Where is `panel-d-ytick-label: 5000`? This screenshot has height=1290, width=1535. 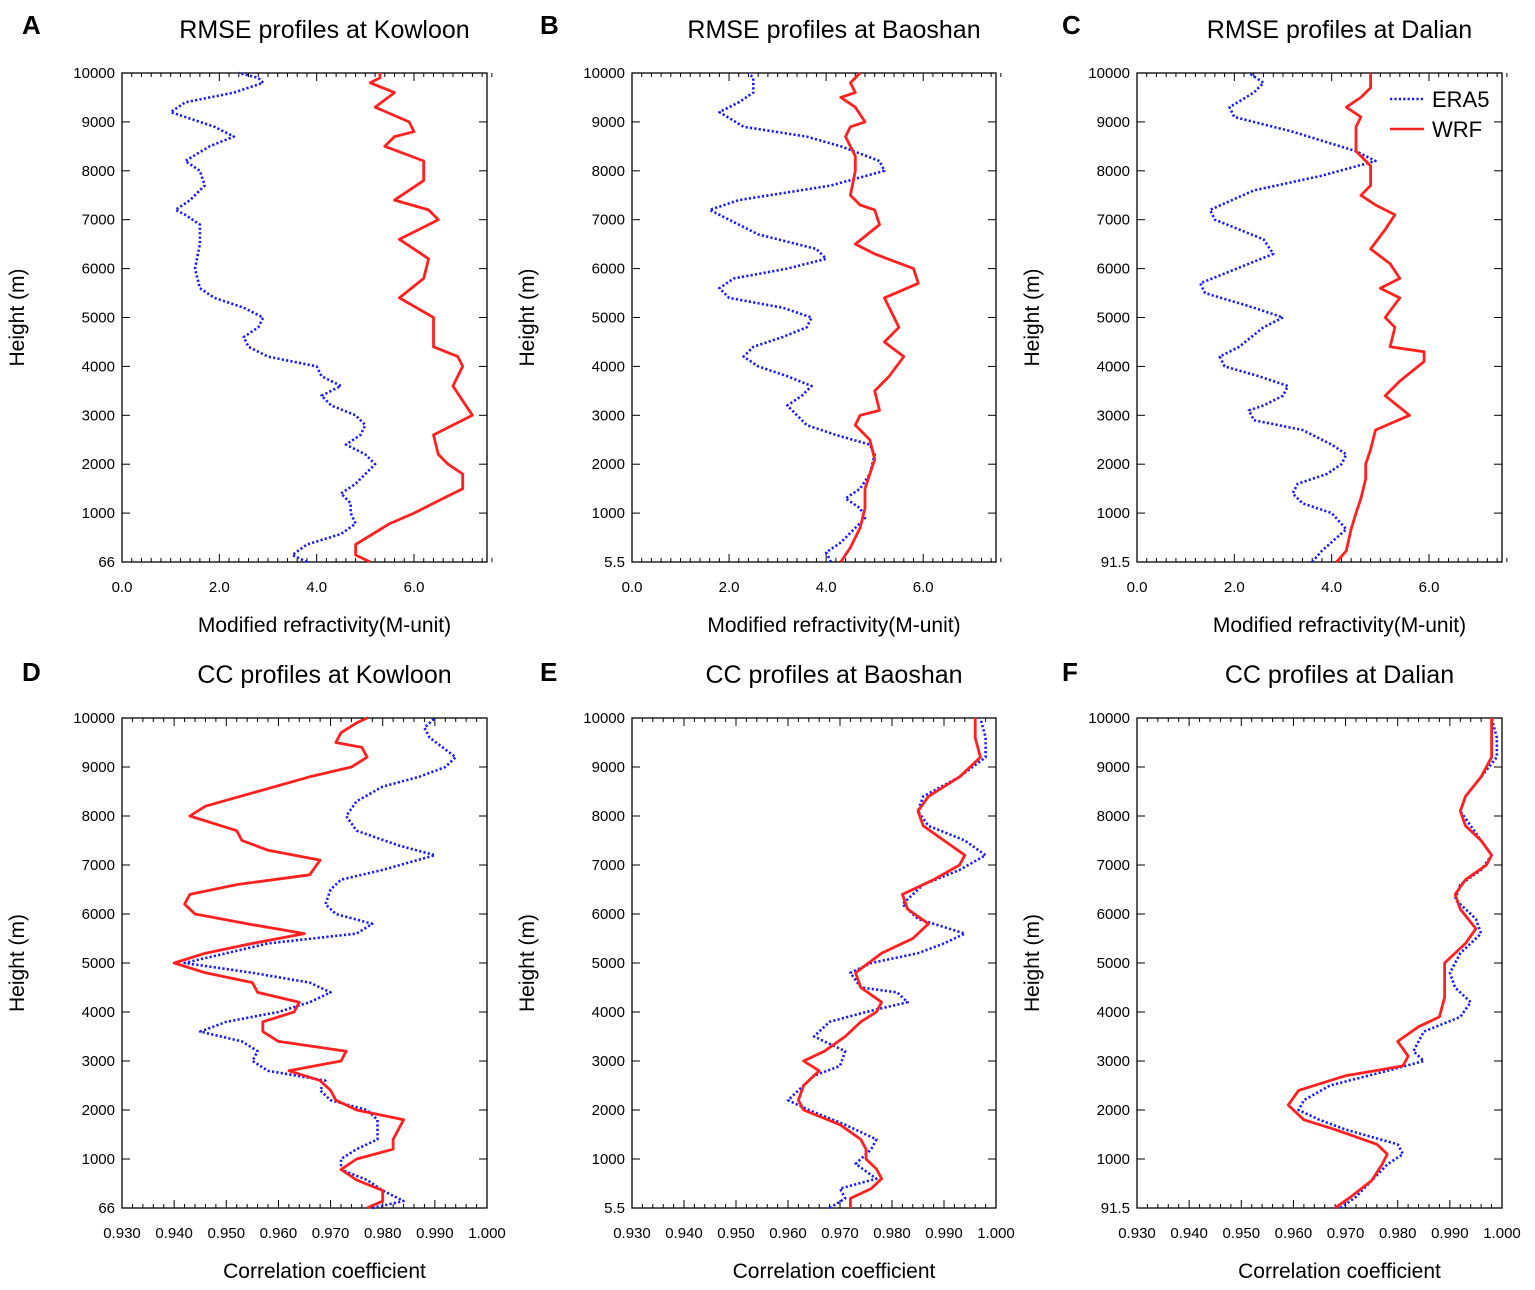
panel-d-ytick-label: 5000 is located at coordinates (98, 963).